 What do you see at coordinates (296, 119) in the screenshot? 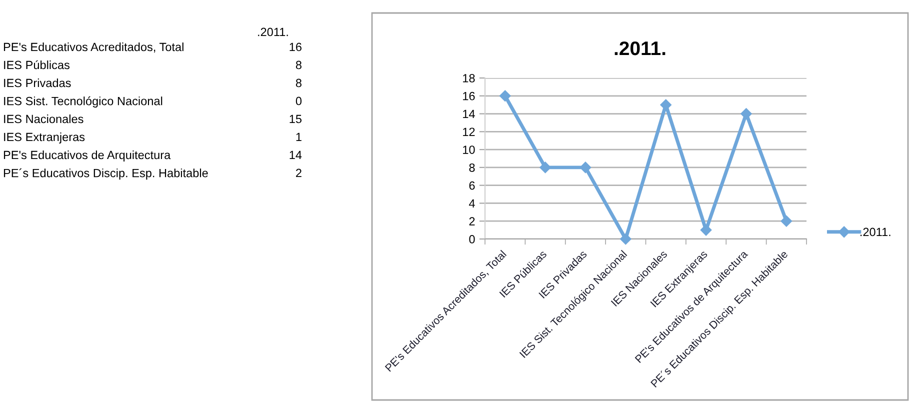
I see `data-label: 15` at bounding box center [296, 119].